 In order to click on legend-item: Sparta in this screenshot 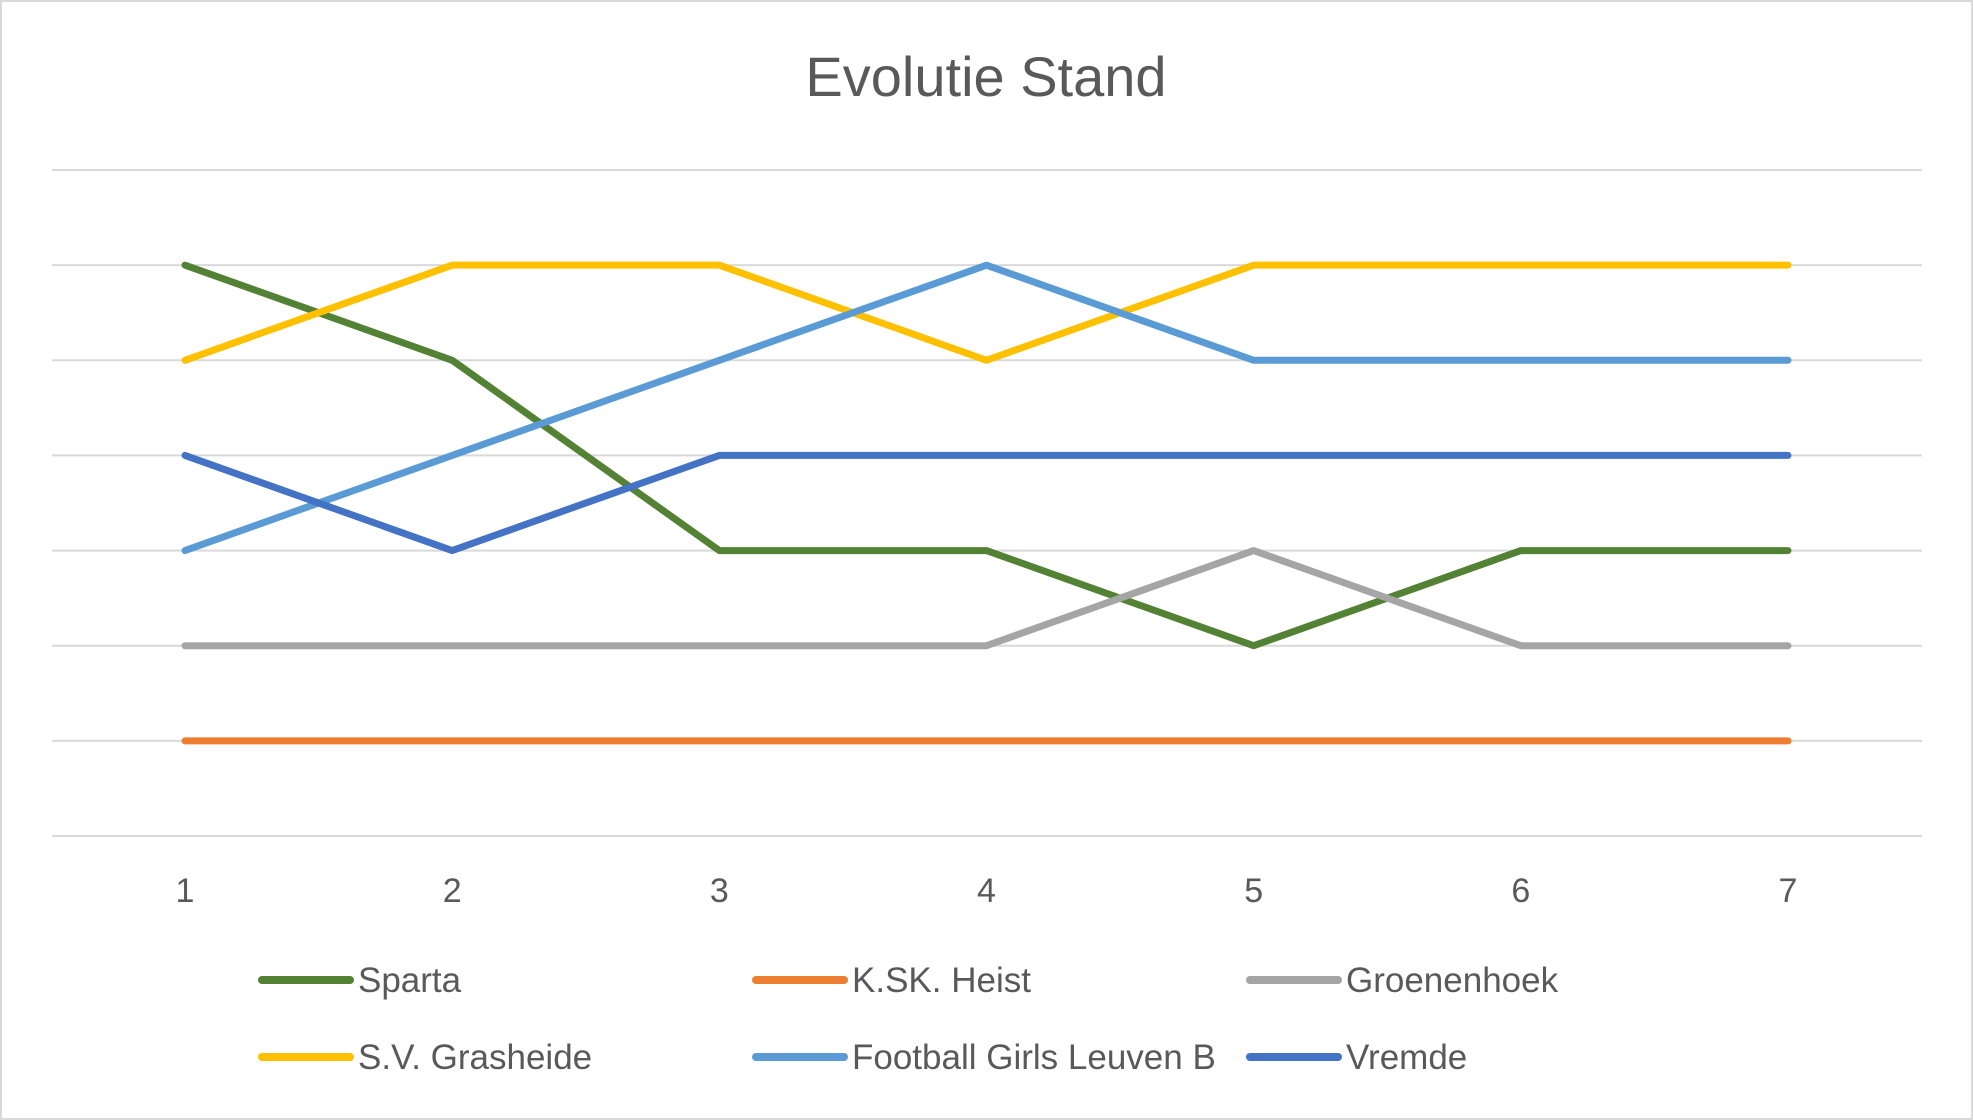, I will do `click(360, 980)`.